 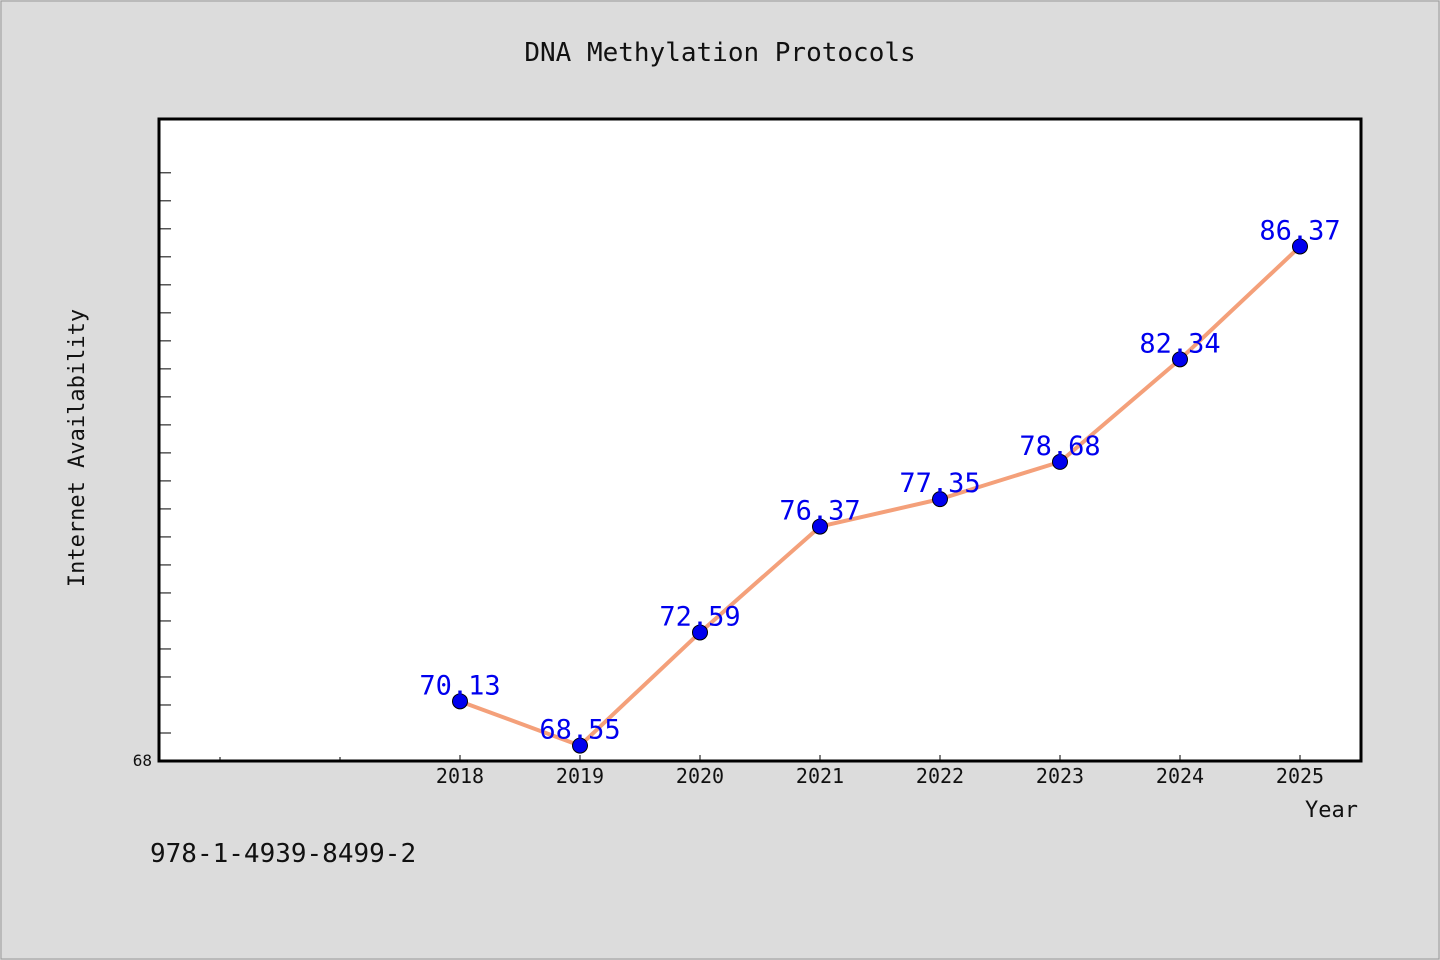 I want to click on data-label: 72.59, so click(x=699, y=616).